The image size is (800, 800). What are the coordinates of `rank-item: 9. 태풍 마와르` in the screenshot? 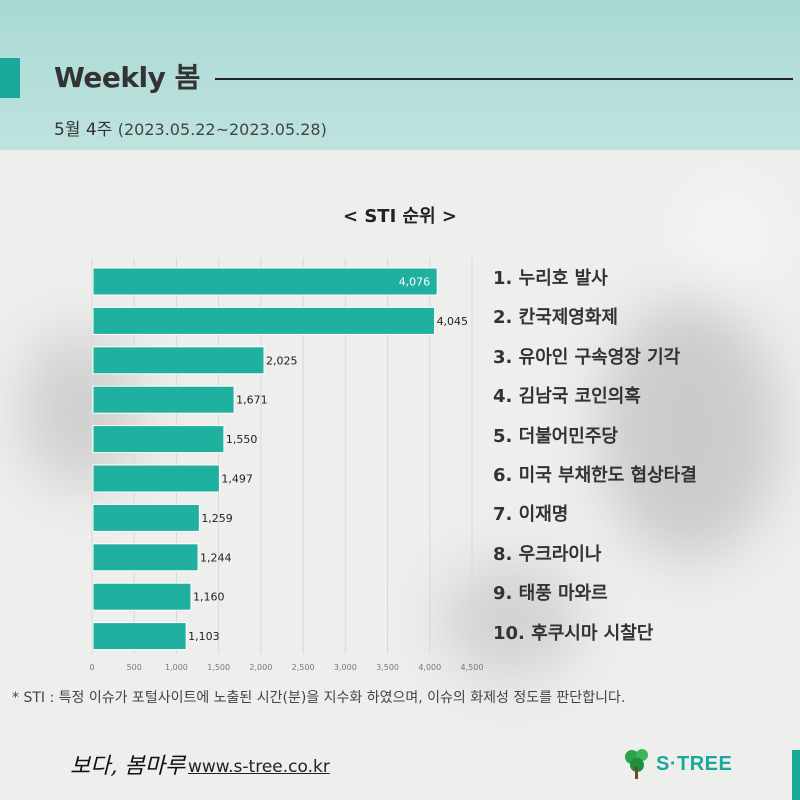 It's located at (550, 594).